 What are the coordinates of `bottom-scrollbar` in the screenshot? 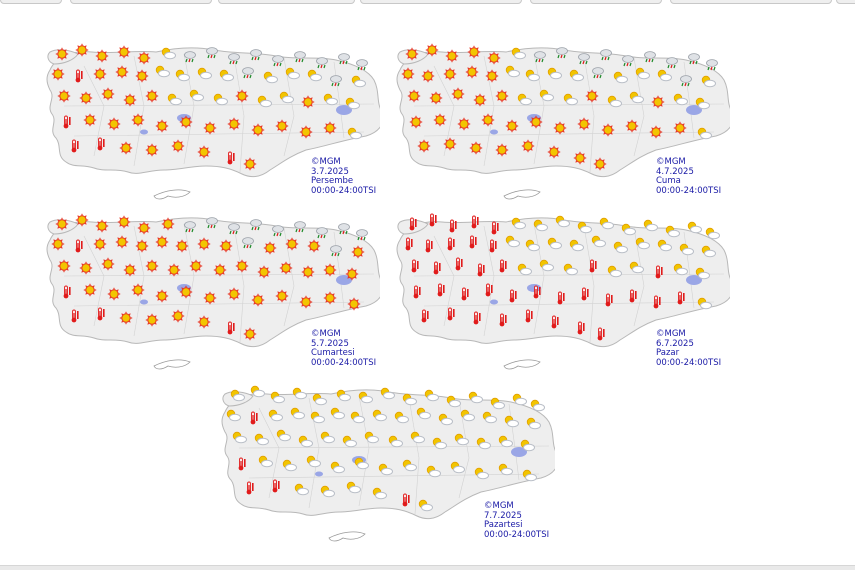 It's located at (427, 567).